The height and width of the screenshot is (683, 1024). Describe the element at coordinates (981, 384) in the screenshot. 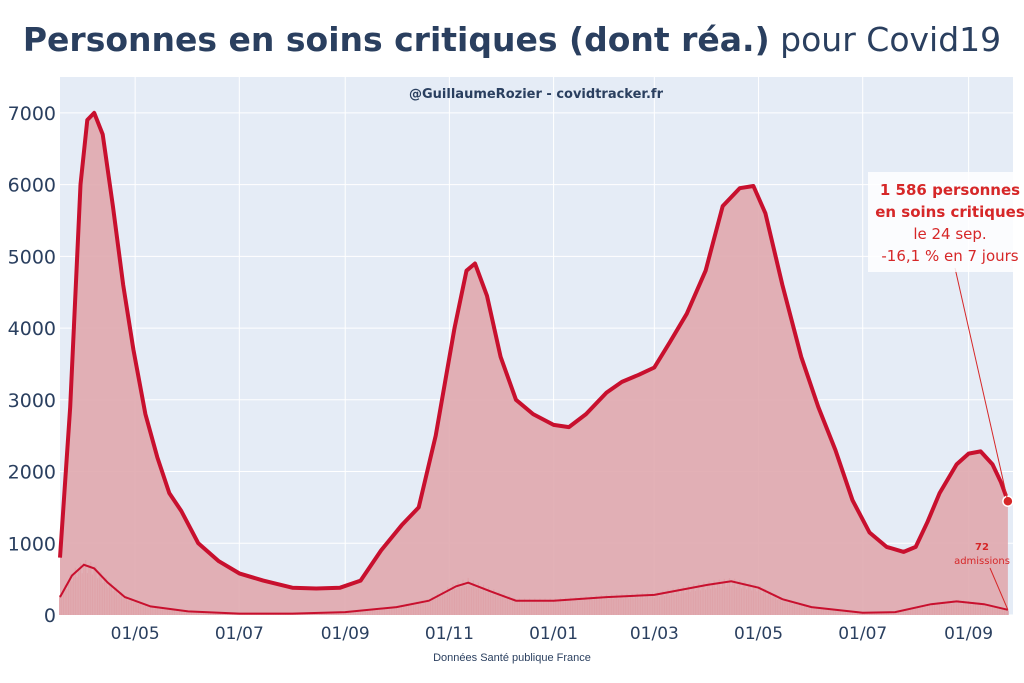

I see `annotation-pointer` at that location.